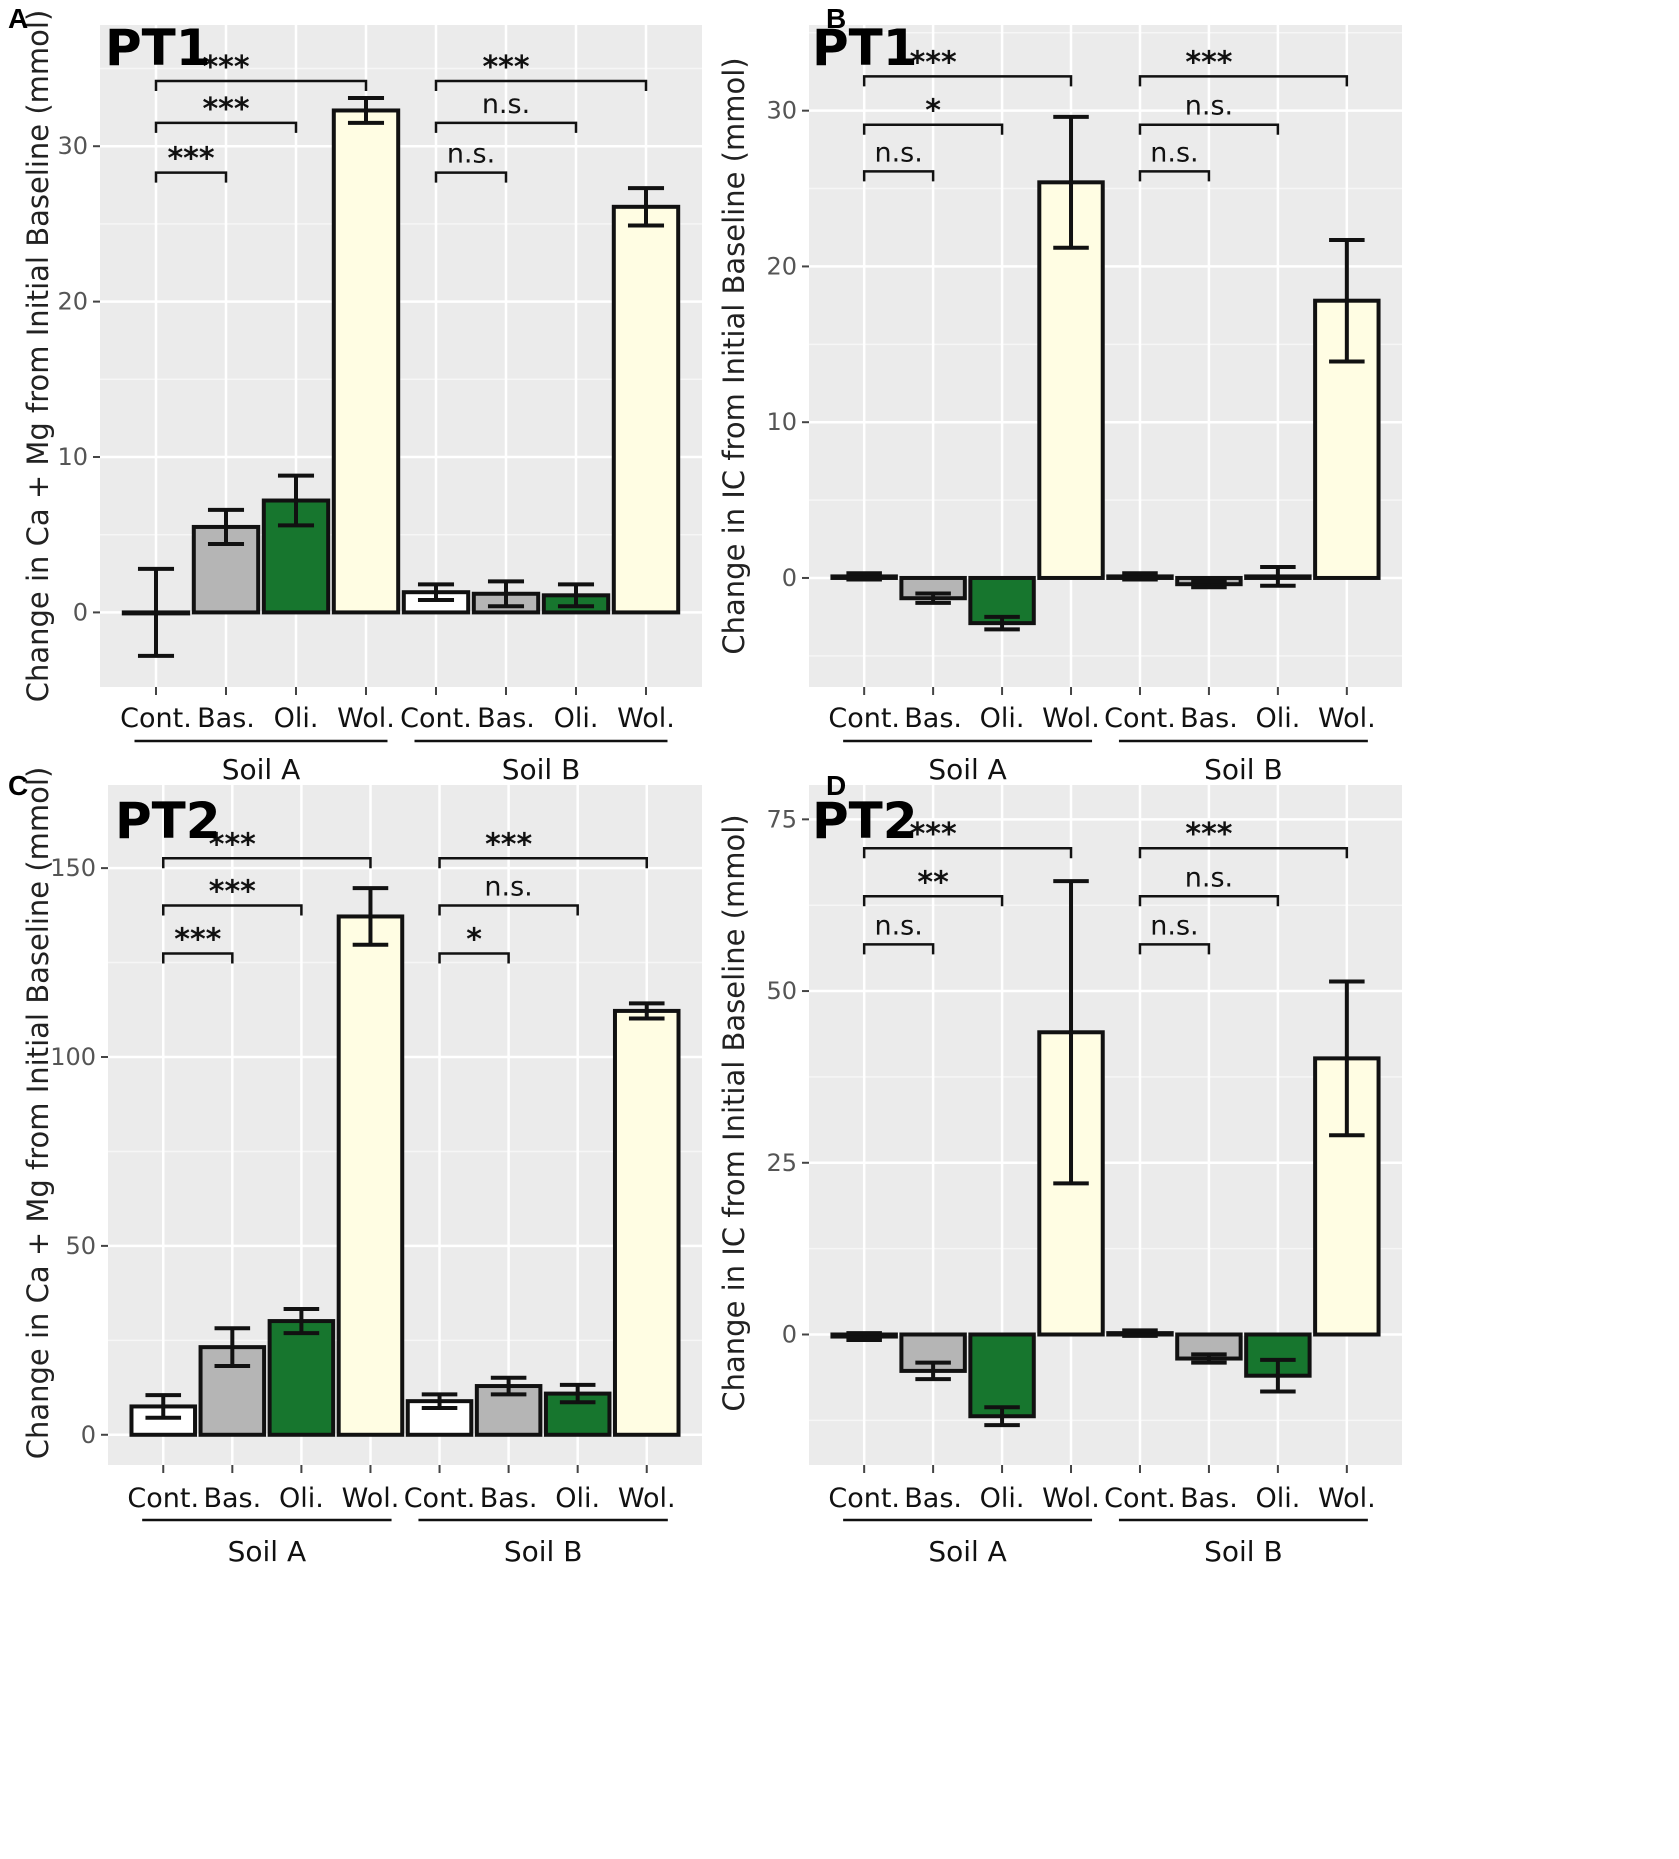 Image resolution: width=1679 pixels, height=1859 pixels. What do you see at coordinates (865, 821) in the screenshot?
I see `panel-title: PT2` at bounding box center [865, 821].